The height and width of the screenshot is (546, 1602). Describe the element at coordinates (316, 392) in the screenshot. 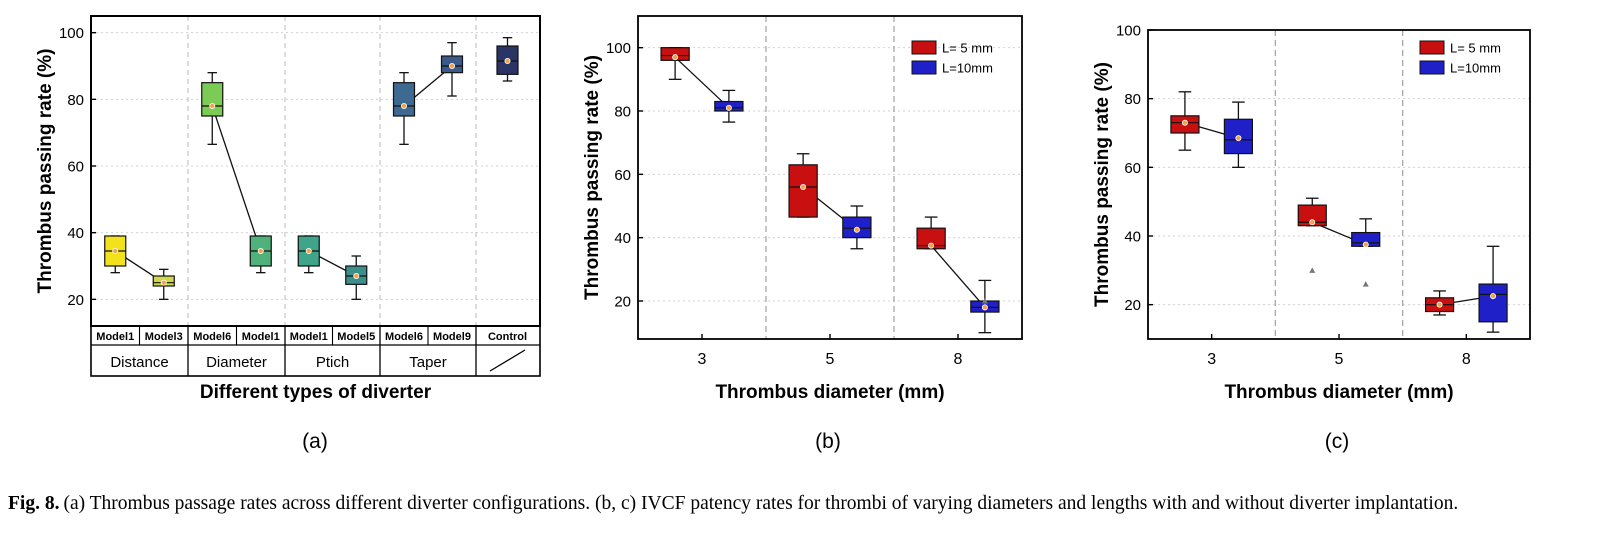

I see `x-axis-label: Different types of diverter` at that location.